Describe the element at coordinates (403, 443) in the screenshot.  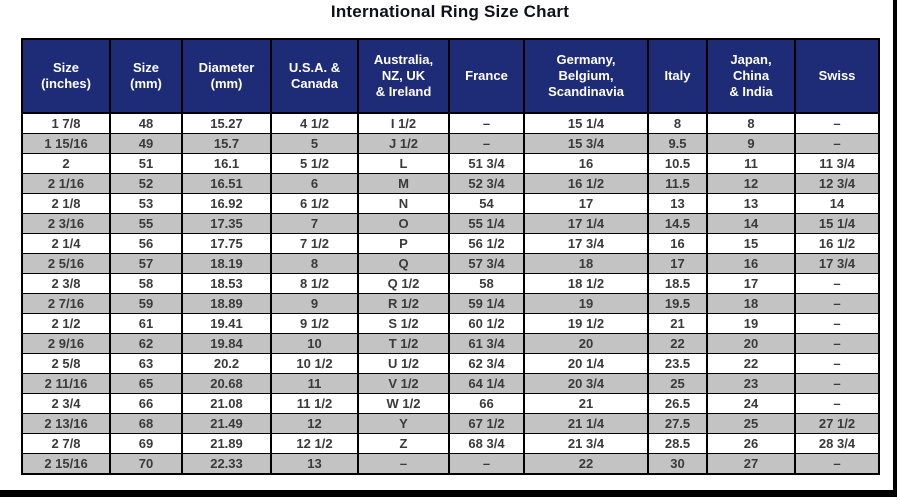
I see `table-cell: Z` at that location.